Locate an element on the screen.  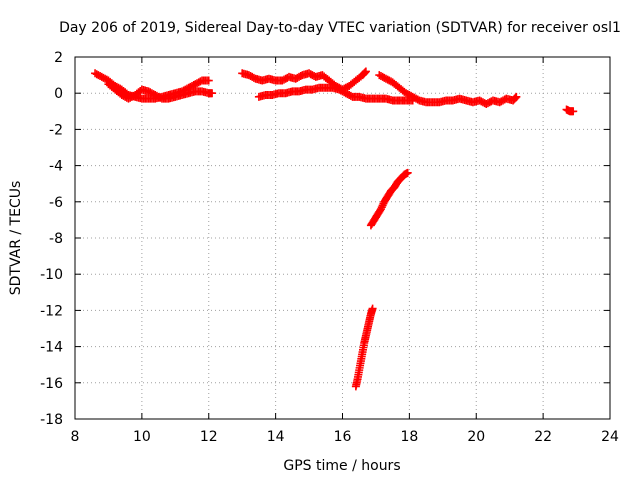
series-segment-a-lower is located at coordinates (160, 91).